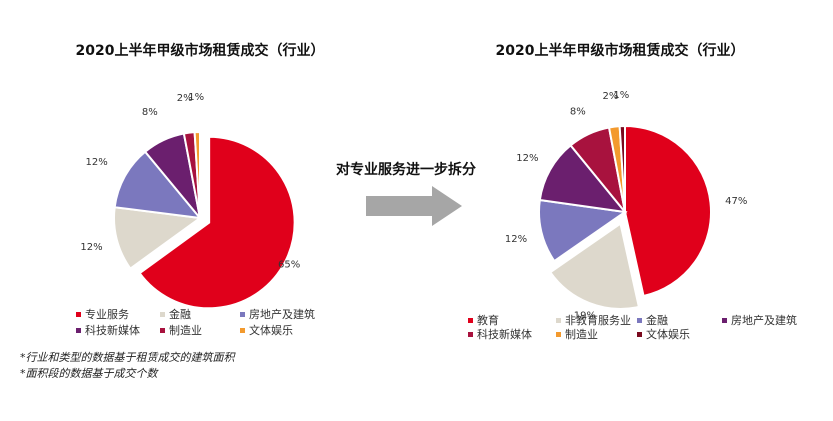  What do you see at coordinates (406, 169) in the screenshot?
I see `arrow-label: 对专业服务进一步拆分` at bounding box center [406, 169].